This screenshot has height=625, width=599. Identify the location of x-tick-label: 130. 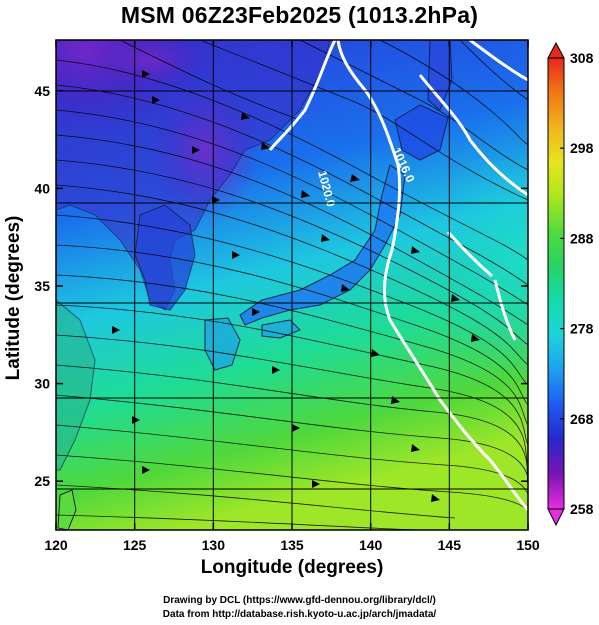
(214, 545).